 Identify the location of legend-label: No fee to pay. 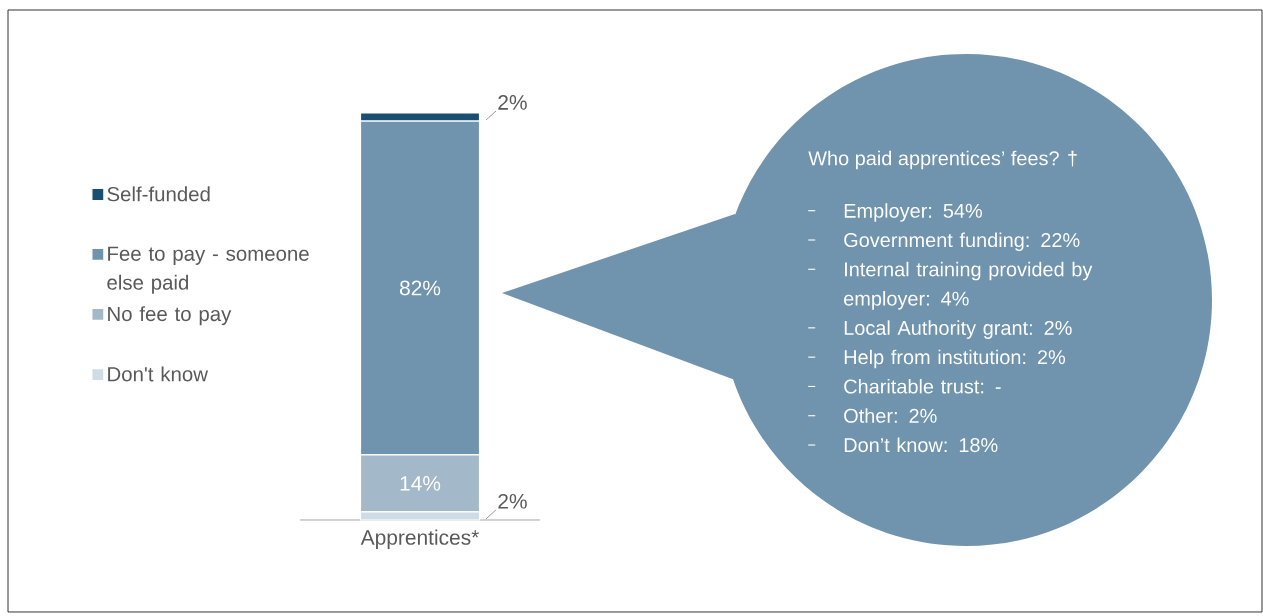
(170, 316).